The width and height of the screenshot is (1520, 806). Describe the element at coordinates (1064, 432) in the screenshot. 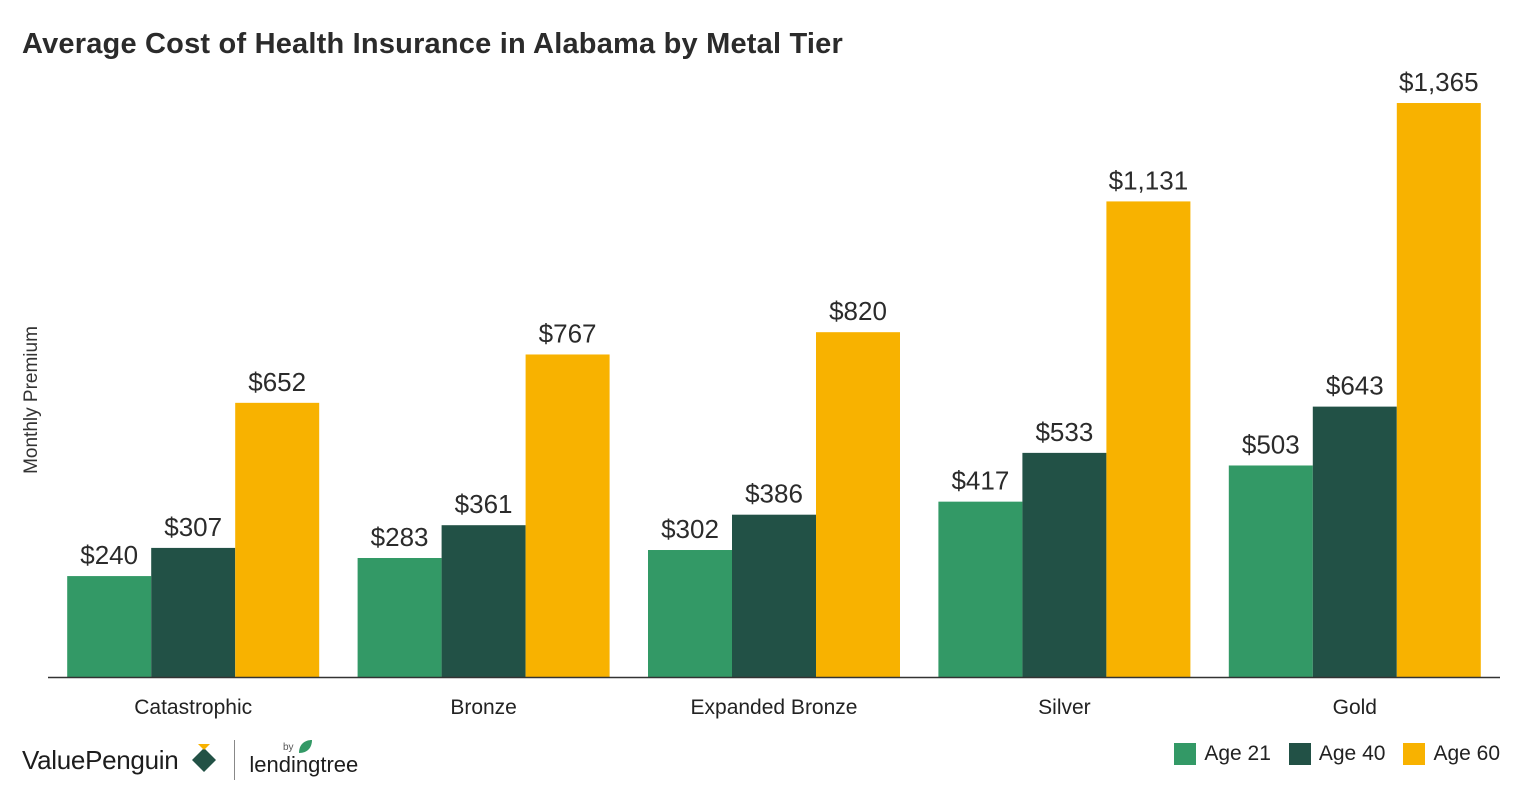

I see `data-label: $533` at that location.